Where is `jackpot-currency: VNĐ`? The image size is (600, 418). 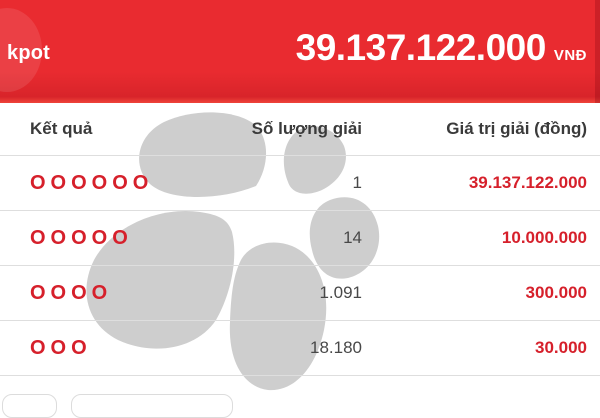
jackpot-currency: VNĐ is located at coordinates (570, 55).